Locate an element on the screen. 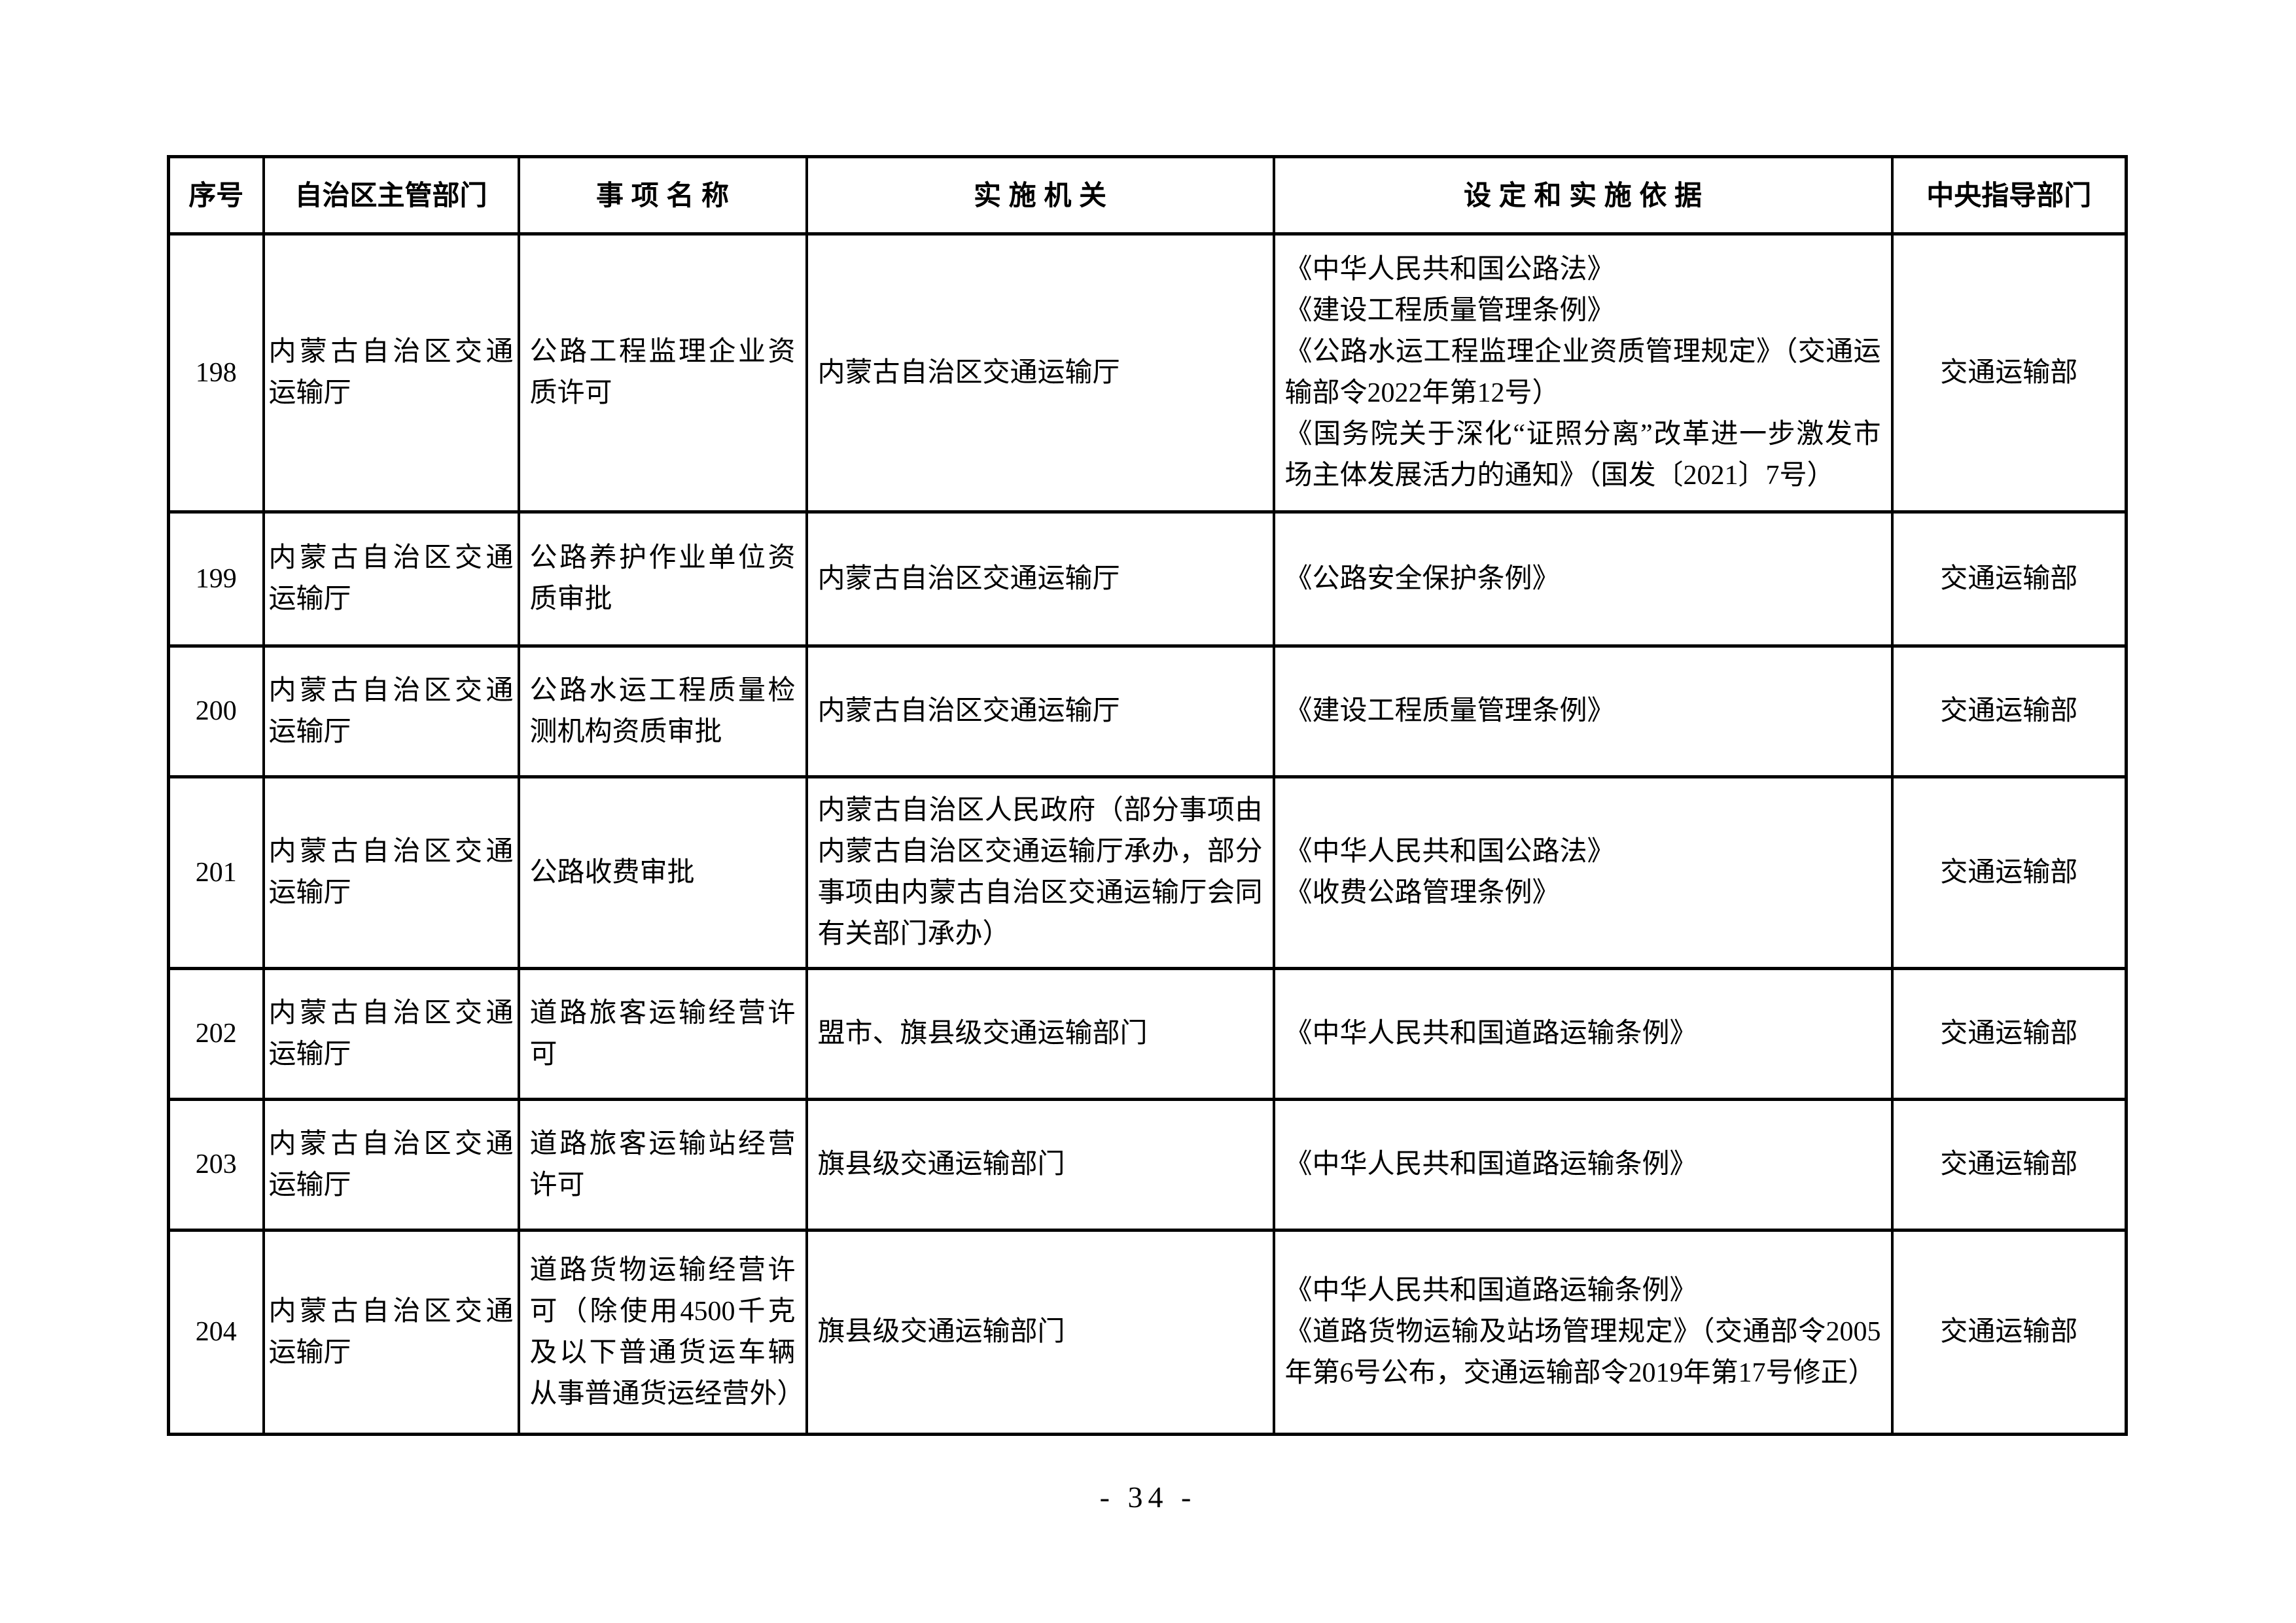 The width and height of the screenshot is (2296, 1623). basis-line: 《公路安全保护条例》 is located at coordinates (1422, 579).